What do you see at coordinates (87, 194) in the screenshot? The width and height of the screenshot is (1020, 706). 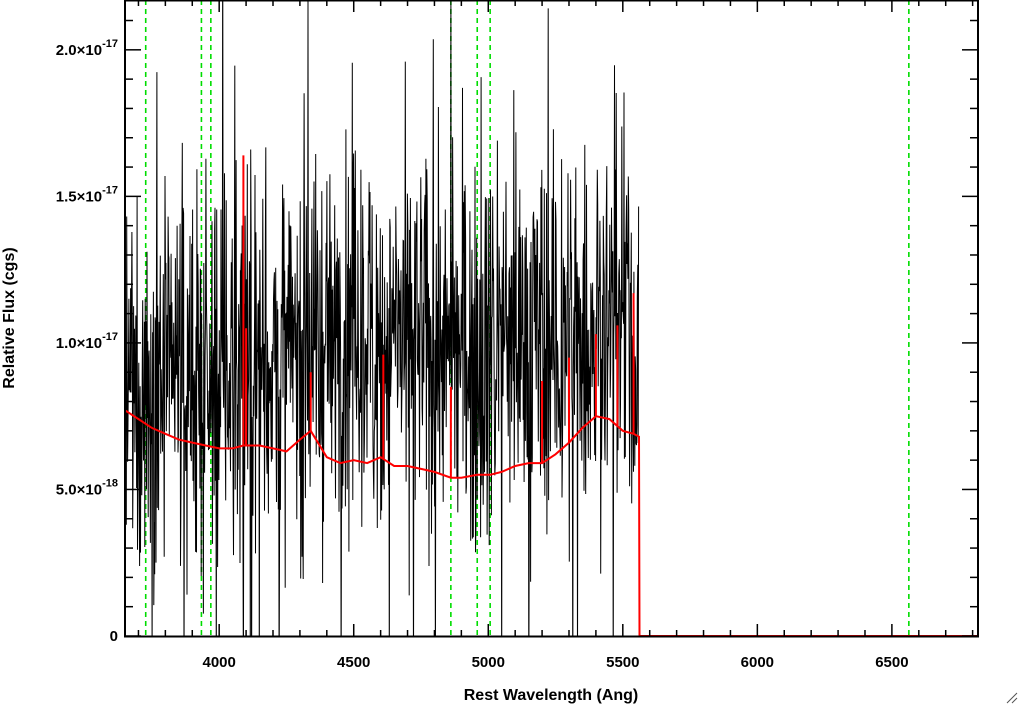 I see `y-tick-label: 1.5×10⁻¹⁷` at bounding box center [87, 194].